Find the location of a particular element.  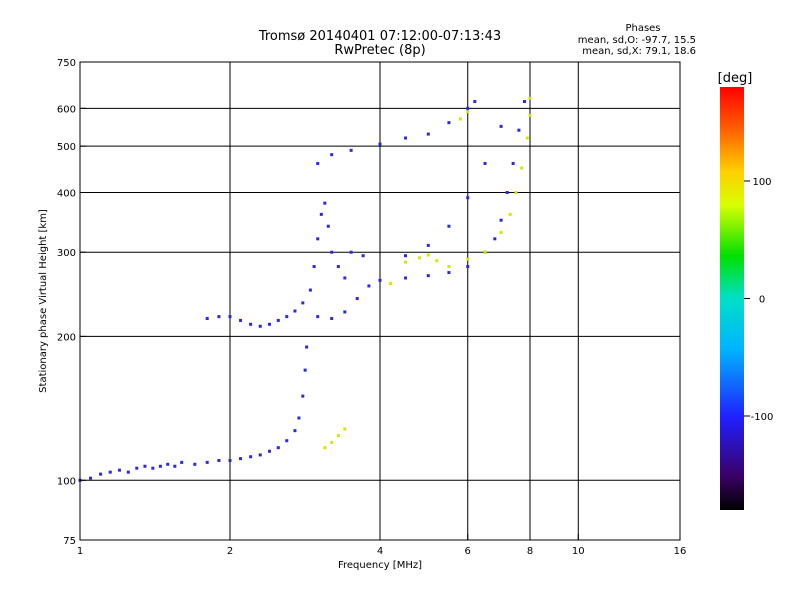

colorbar-label: [deg] is located at coordinates (735, 78).